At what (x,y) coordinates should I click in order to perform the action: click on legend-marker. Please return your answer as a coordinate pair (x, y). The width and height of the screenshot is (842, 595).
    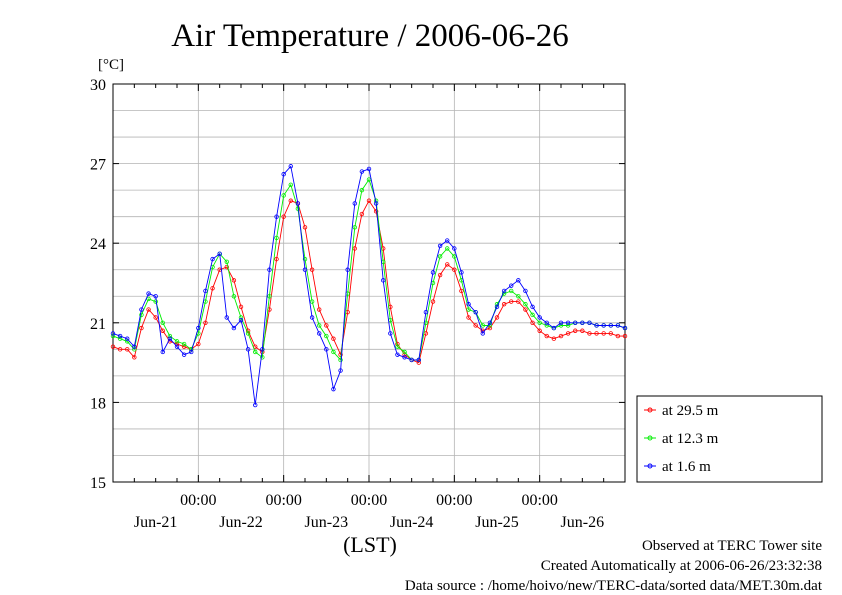
    Looking at the image, I should click on (650, 466).